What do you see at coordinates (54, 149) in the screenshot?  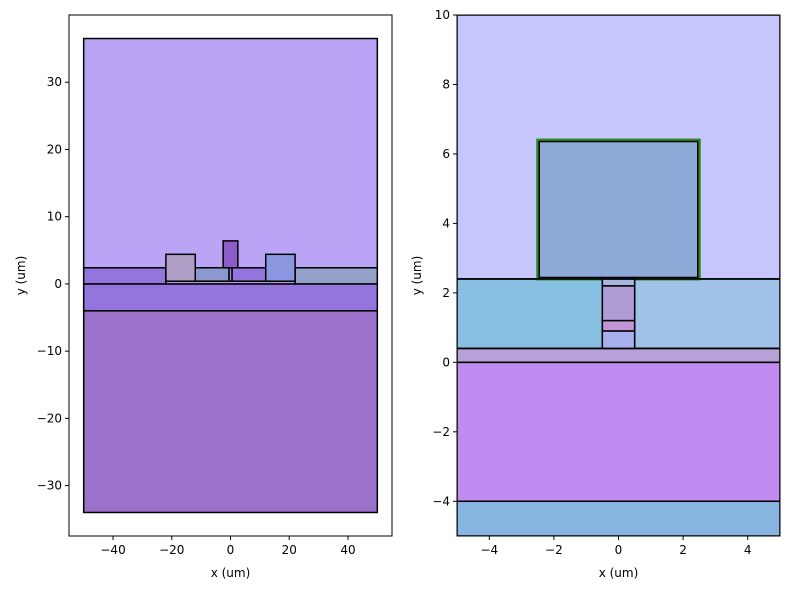 I see `y-tick-label: 20` at bounding box center [54, 149].